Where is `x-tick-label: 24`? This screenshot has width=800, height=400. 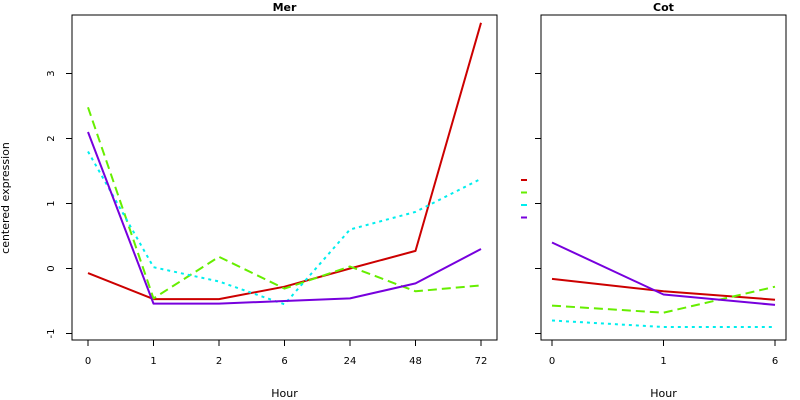
x-tick-label: 24 is located at coordinates (350, 361).